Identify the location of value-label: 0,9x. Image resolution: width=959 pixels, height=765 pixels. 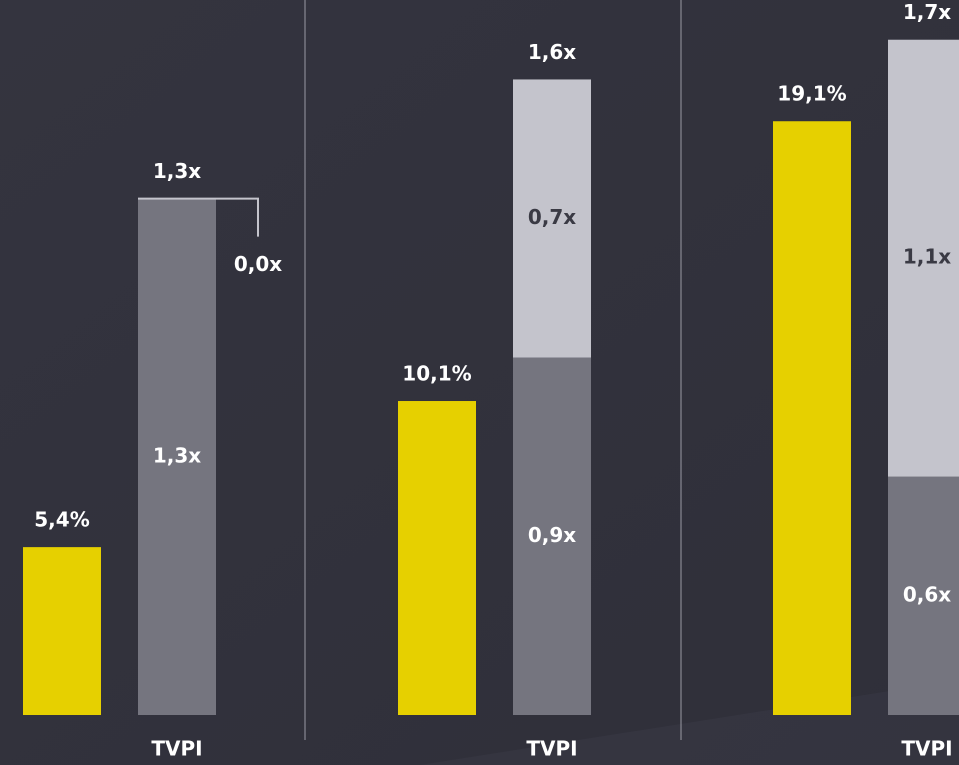
(552, 535).